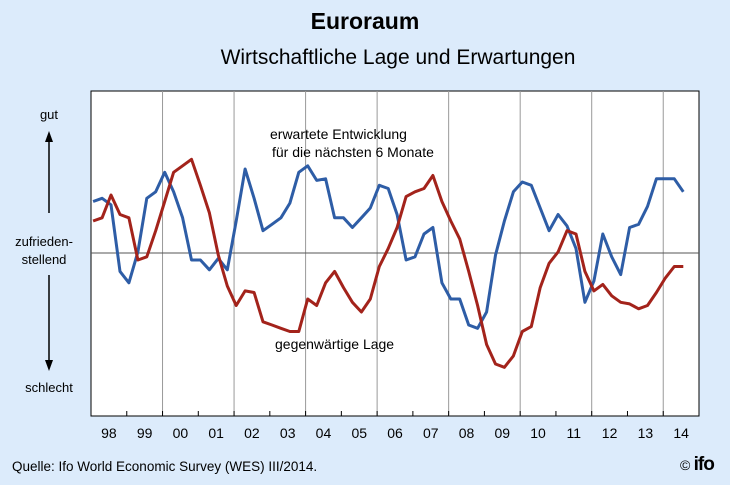 The image size is (730, 485). Describe the element at coordinates (646, 433) in the screenshot. I see `x-tick-label: 13` at that location.